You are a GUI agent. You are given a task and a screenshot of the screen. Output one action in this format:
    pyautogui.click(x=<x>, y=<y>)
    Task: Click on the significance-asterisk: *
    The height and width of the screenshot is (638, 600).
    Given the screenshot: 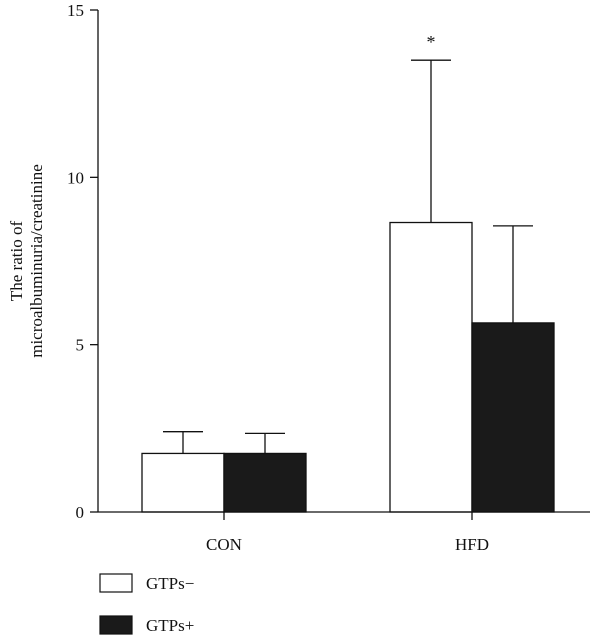 What is the action you would take?
    pyautogui.click(x=431, y=42)
    